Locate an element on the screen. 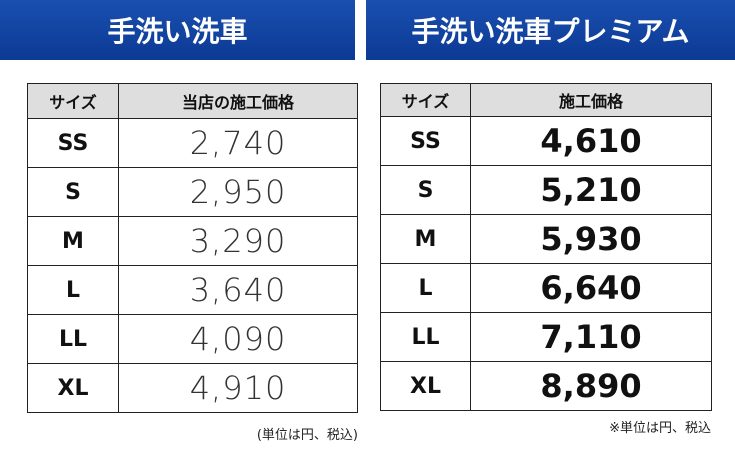 The height and width of the screenshot is (458, 735). title-bar: 手洗い洗車 is located at coordinates (177, 30).